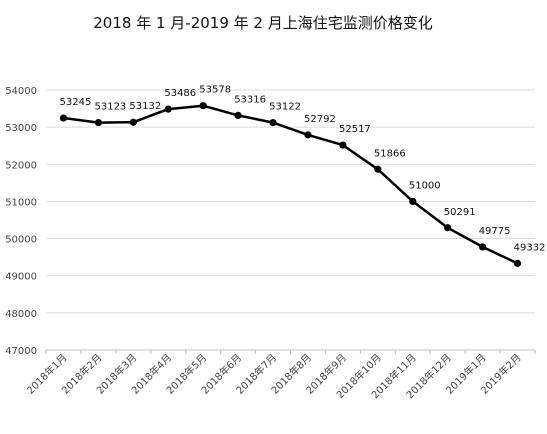 This screenshot has height=434, width=547. What do you see at coordinates (355, 129) in the screenshot?
I see `data-label: 52517` at bounding box center [355, 129].